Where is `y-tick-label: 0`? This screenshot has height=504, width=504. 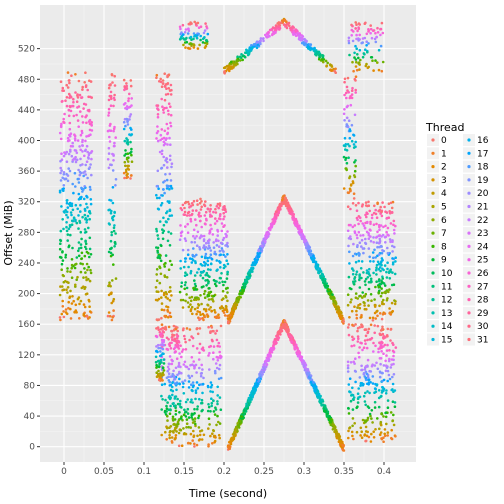
y-tick-label: 0 is located at coordinates (32, 448).